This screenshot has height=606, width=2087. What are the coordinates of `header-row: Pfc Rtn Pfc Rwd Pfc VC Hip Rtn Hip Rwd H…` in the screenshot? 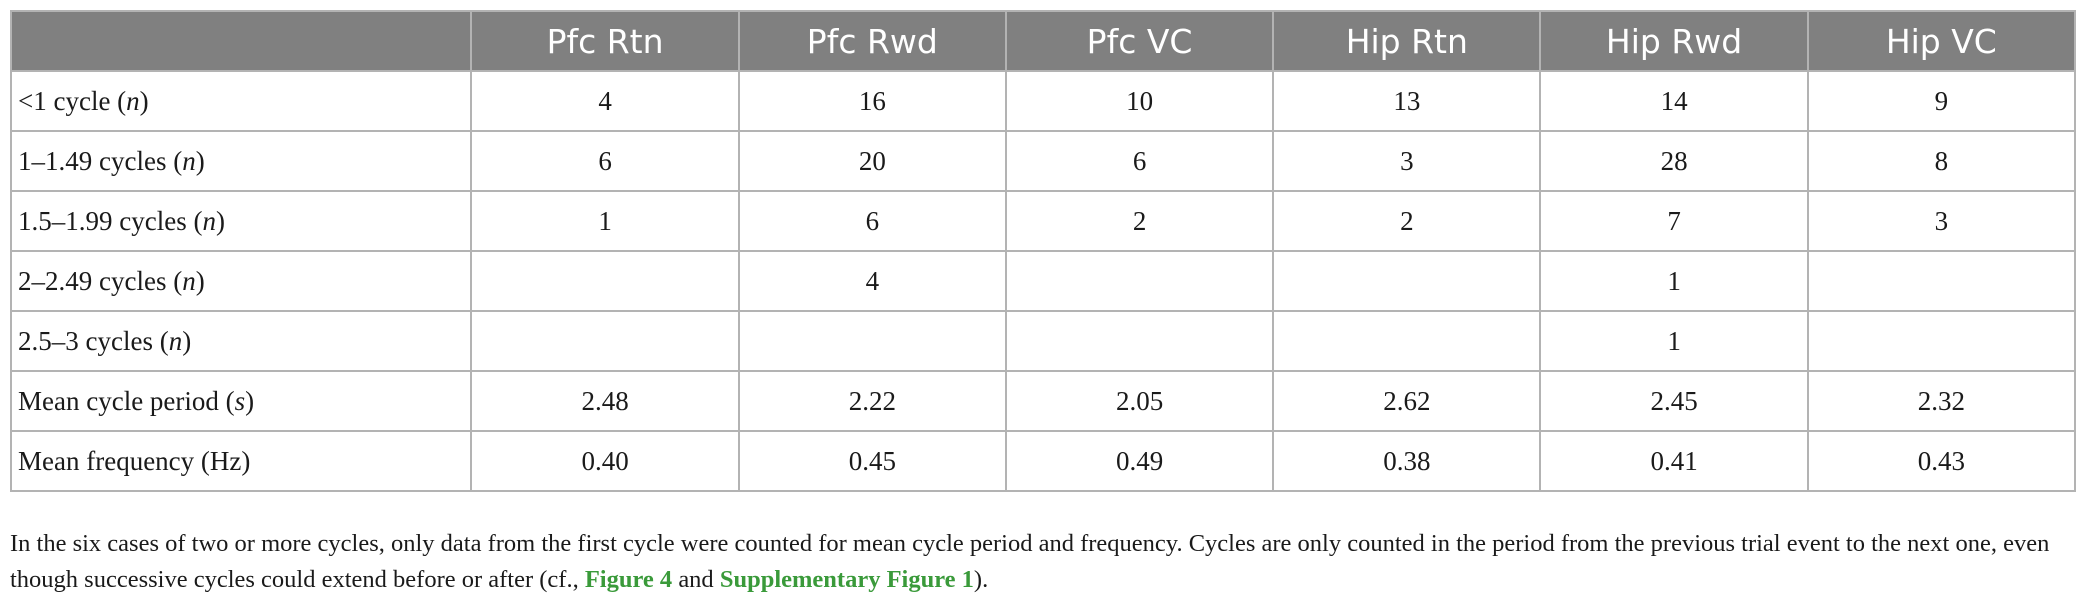 It's located at (1043, 41).